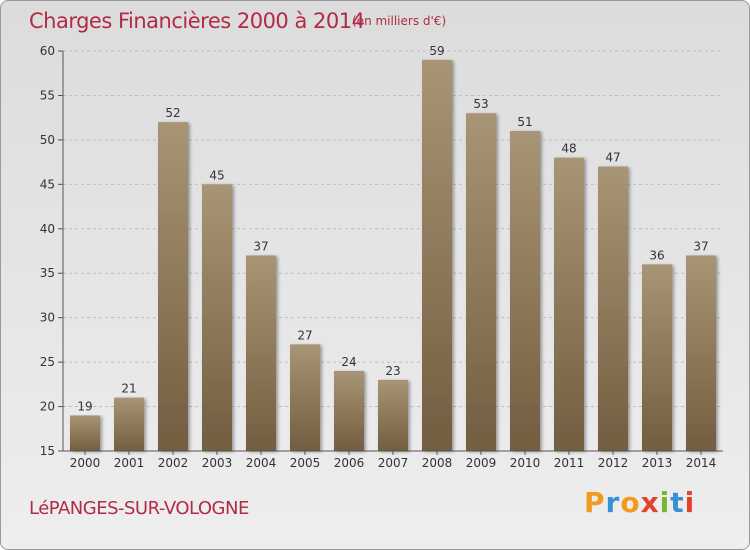 The image size is (750, 550). I want to click on bar-2009, so click(481, 282).